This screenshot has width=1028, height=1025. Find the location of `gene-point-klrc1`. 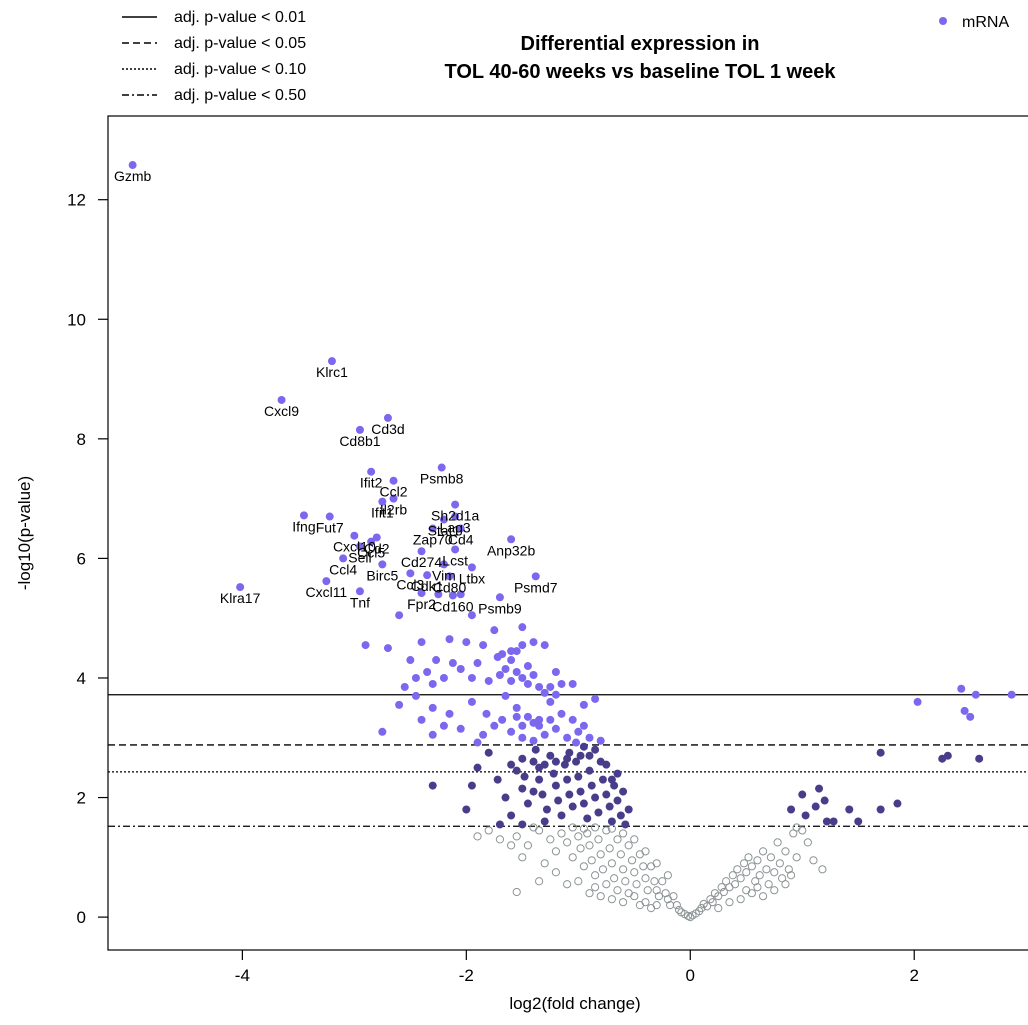

gene-point-klrc1 is located at coordinates (331, 361).